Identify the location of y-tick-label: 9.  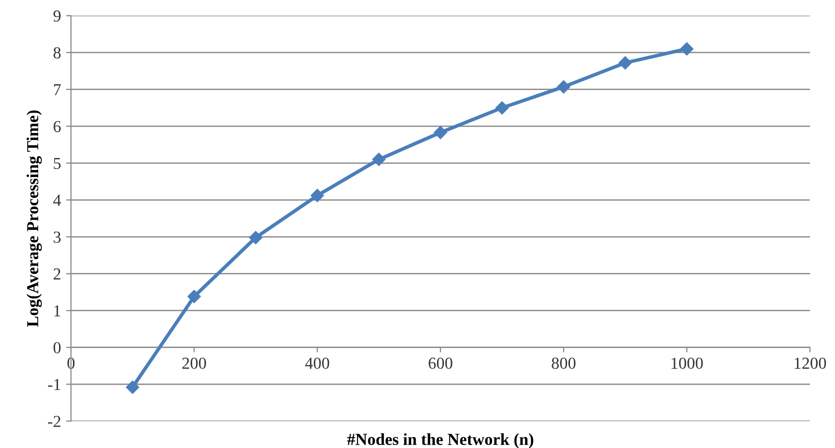
(57, 16).